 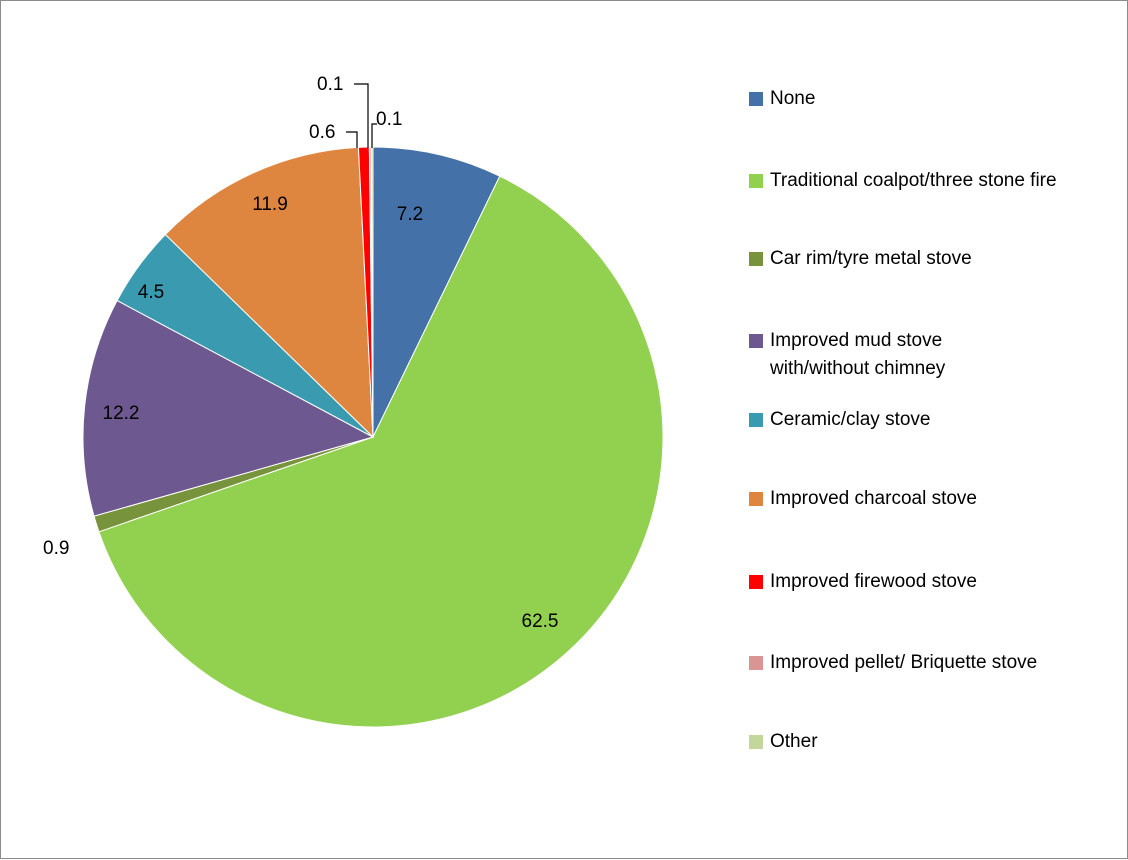 I want to click on legend-item-improved-charcoal-stove: Improved charcoal stove, so click(x=929, y=499).